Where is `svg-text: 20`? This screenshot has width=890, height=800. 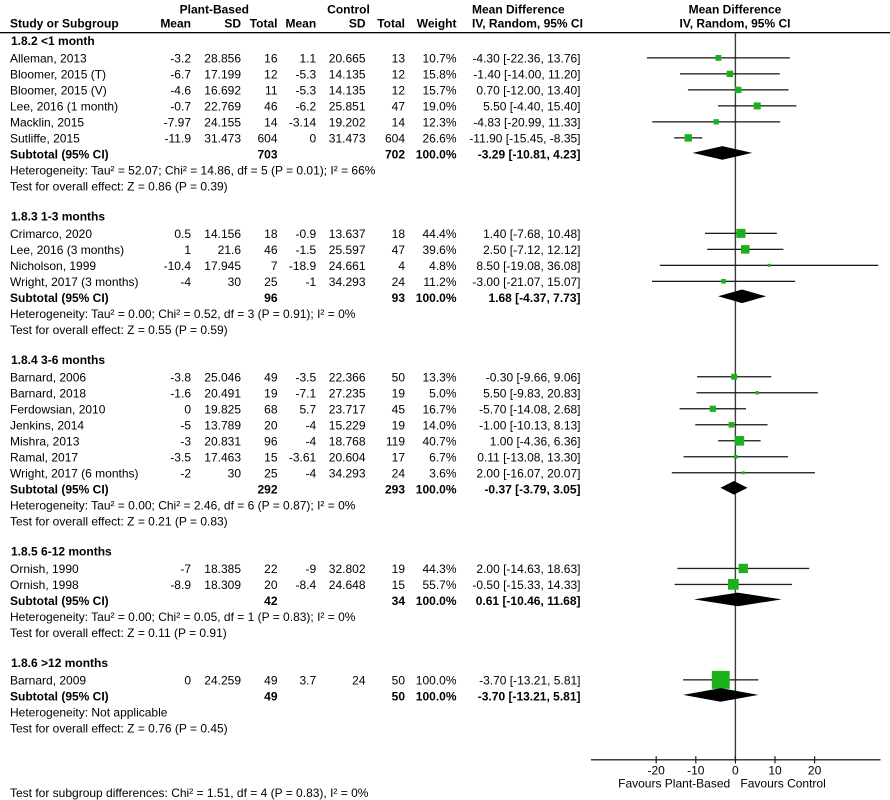 svg-text: 20 is located at coordinates (271, 425).